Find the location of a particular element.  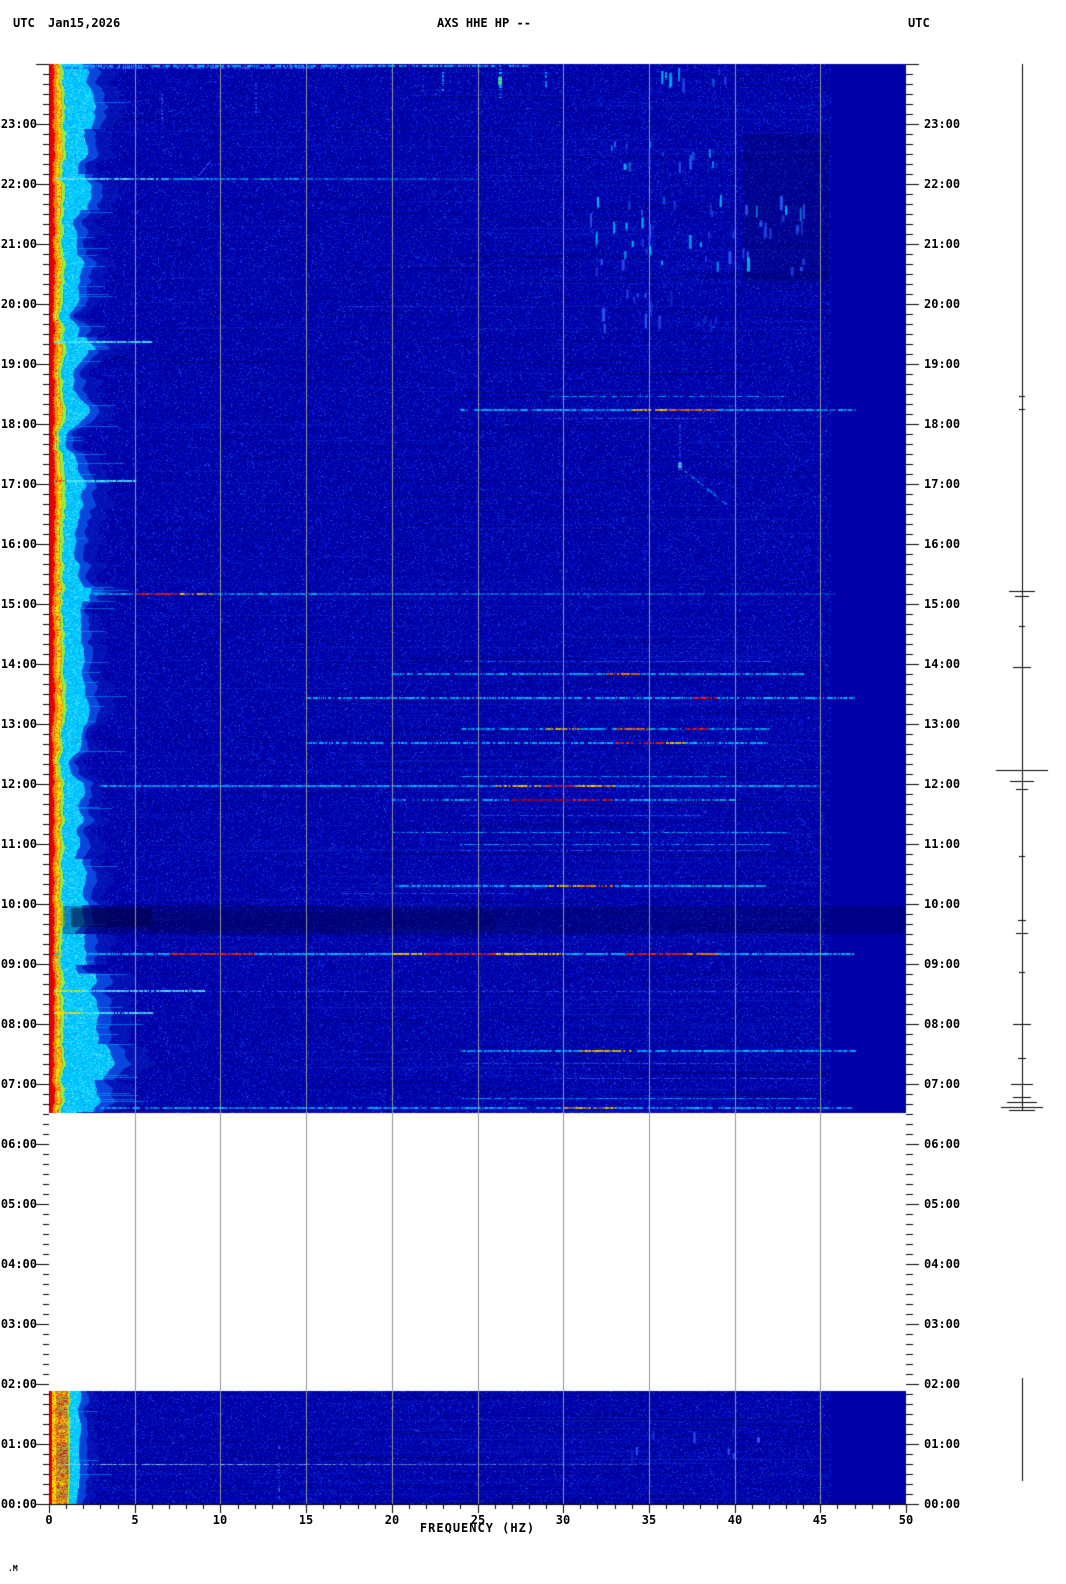

hour-label-left: 01:00 is located at coordinates (18, 1444).